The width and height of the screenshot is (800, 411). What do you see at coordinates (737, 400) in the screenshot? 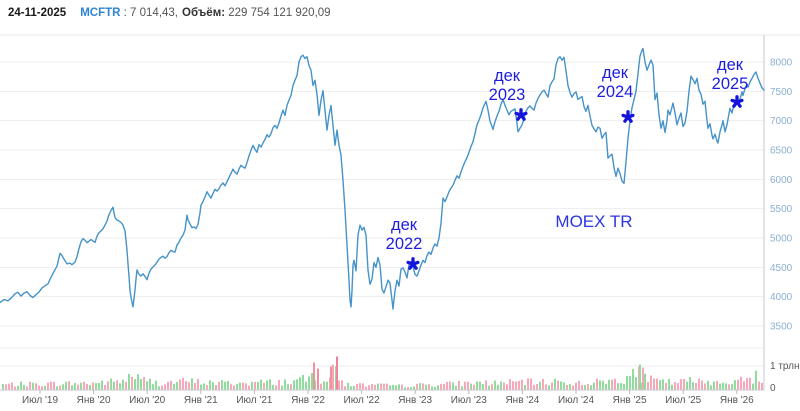
I see `x-axis-label: Янв '26` at bounding box center [737, 400].